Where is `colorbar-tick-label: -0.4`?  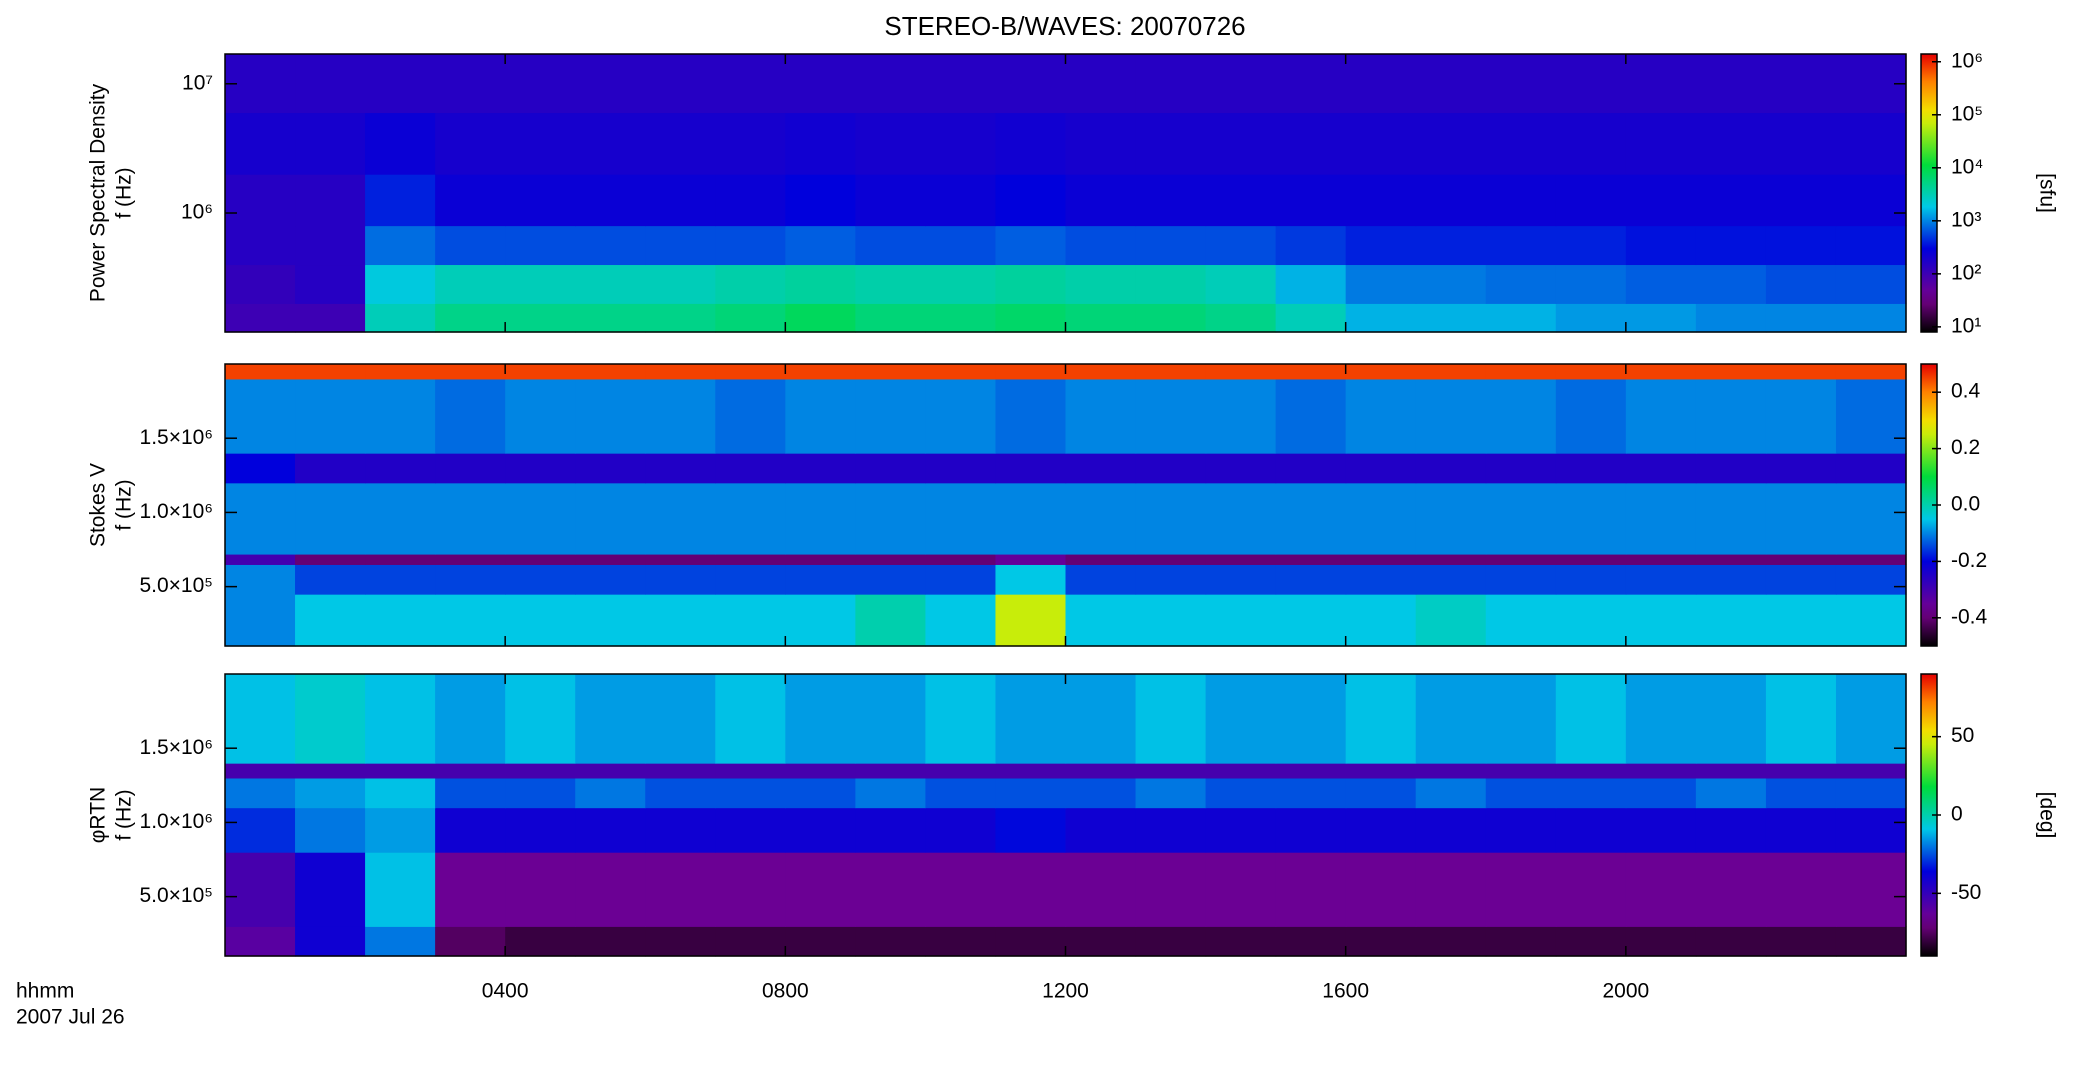 colorbar-tick-label: -0.4 is located at coordinates (1969, 616).